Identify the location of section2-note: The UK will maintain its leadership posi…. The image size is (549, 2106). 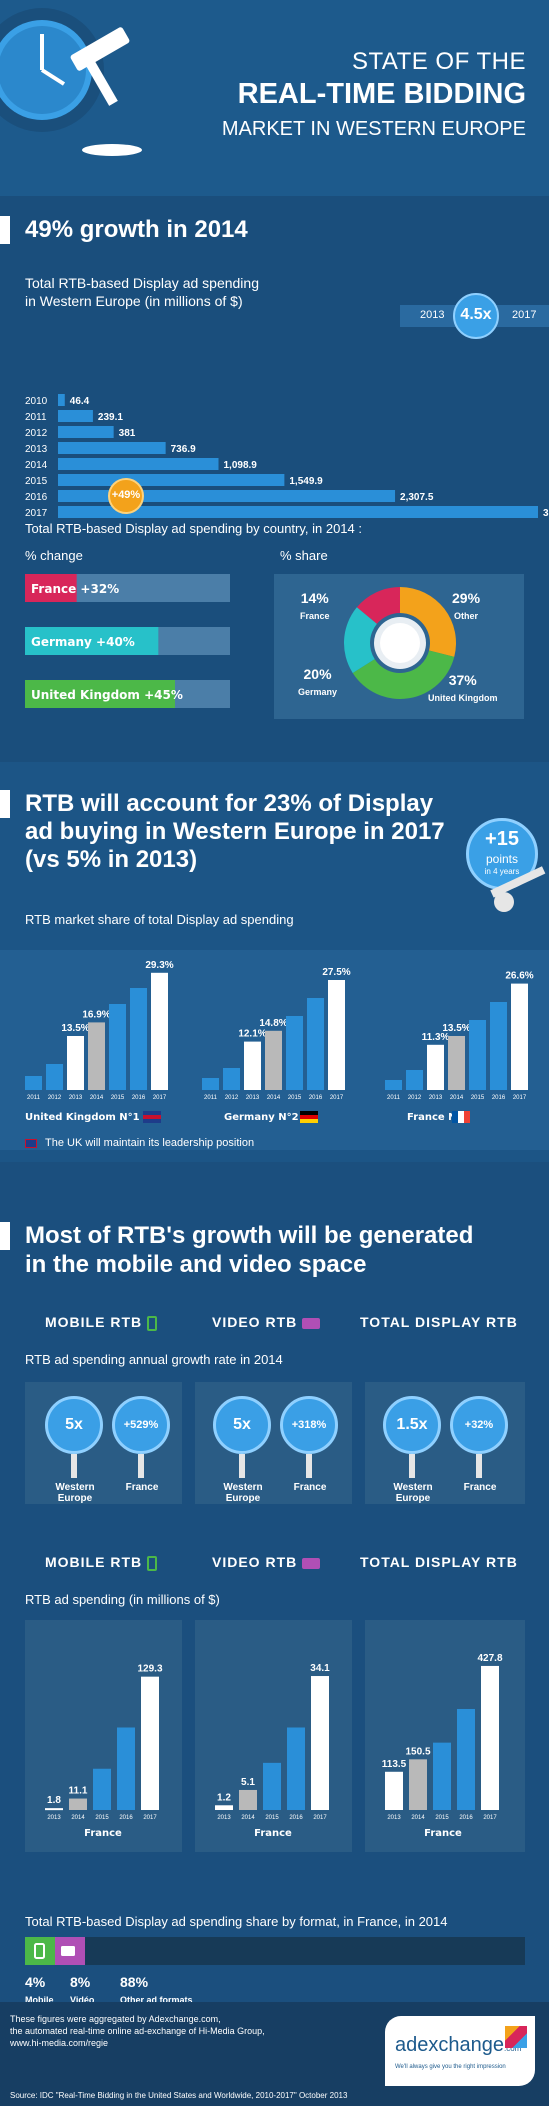
(150, 1143).